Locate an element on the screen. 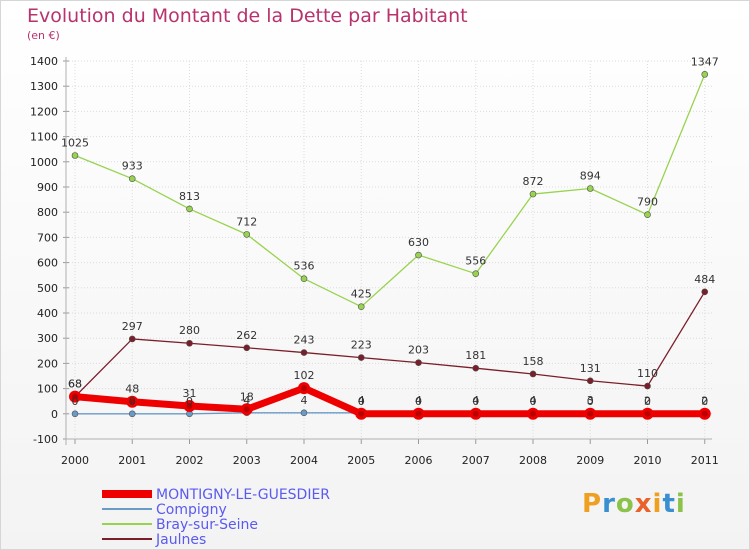  data-label: 1025 is located at coordinates (75, 143).